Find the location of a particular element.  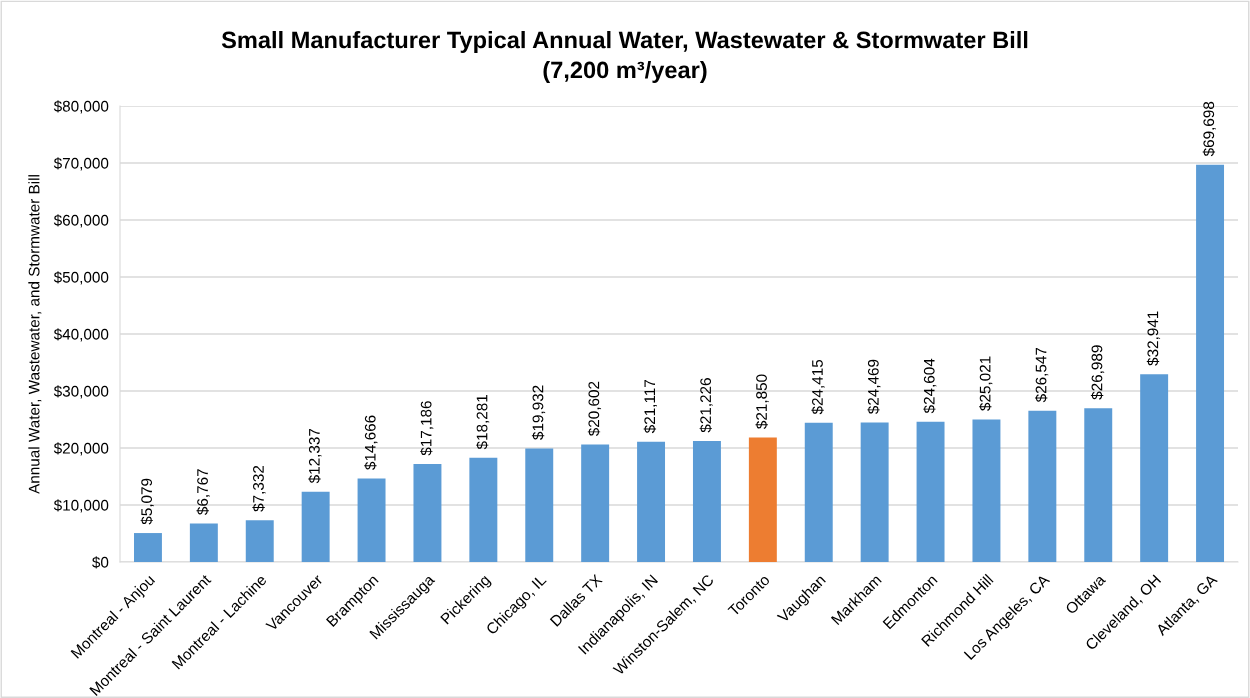

data-label: $25,021 is located at coordinates (986, 383).